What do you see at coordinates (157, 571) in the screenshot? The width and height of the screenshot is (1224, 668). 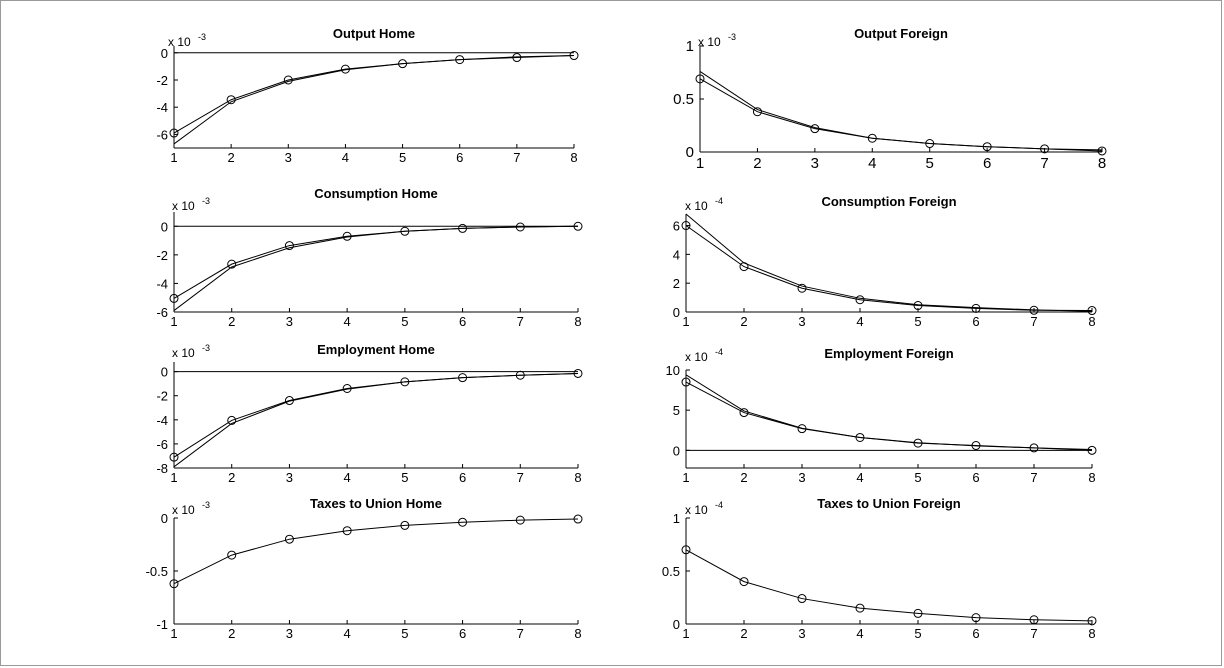 I see `y-tick-label: -0.5` at bounding box center [157, 571].